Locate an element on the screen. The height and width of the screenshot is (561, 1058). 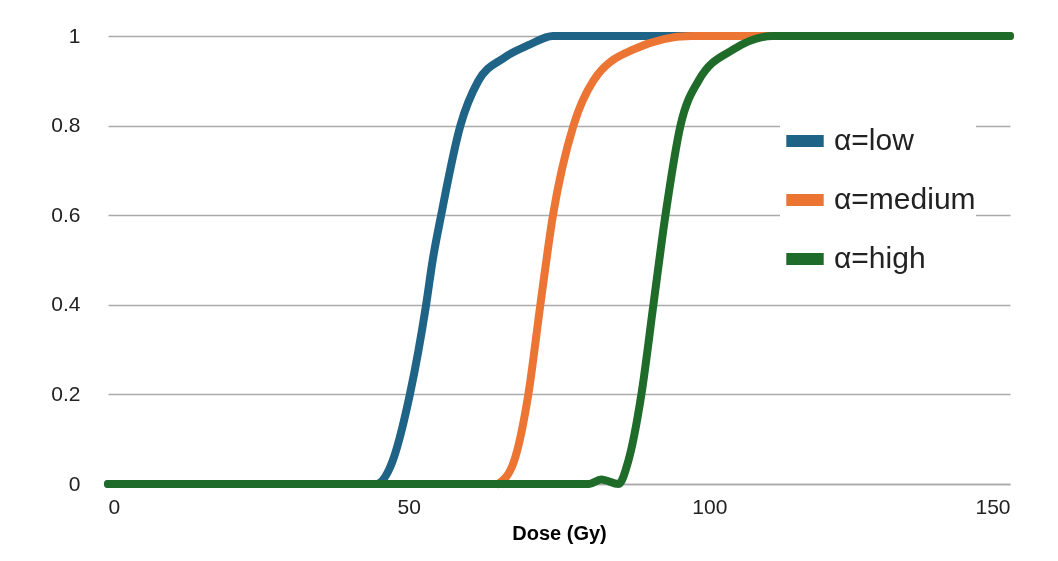
legend-label: α=medium is located at coordinates (905, 198).